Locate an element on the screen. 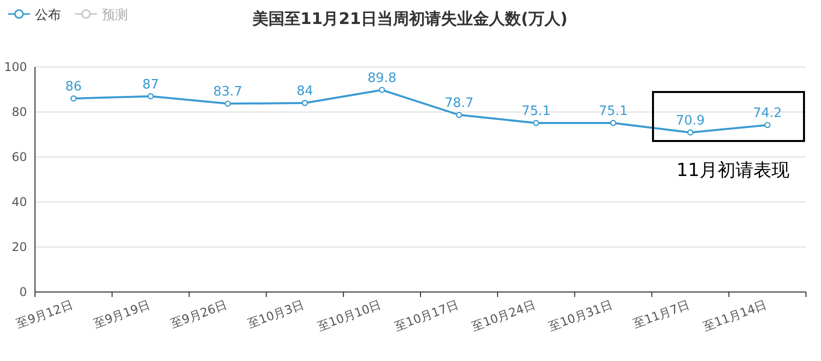  x-tick-label: 至9月19日 is located at coordinates (122, 314).